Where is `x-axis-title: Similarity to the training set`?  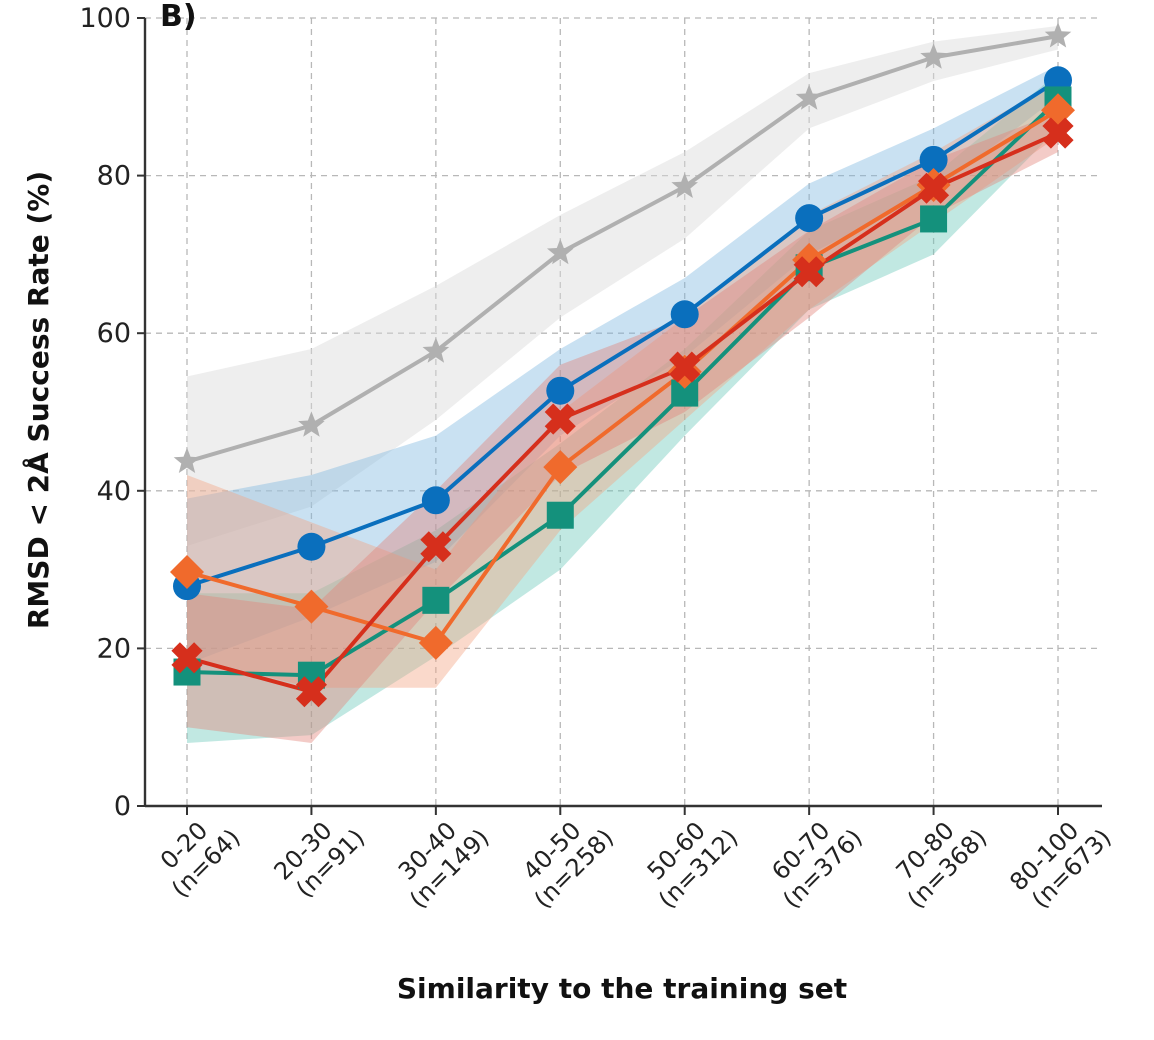
x-axis-title: Similarity to the training set is located at coordinates (622, 988).